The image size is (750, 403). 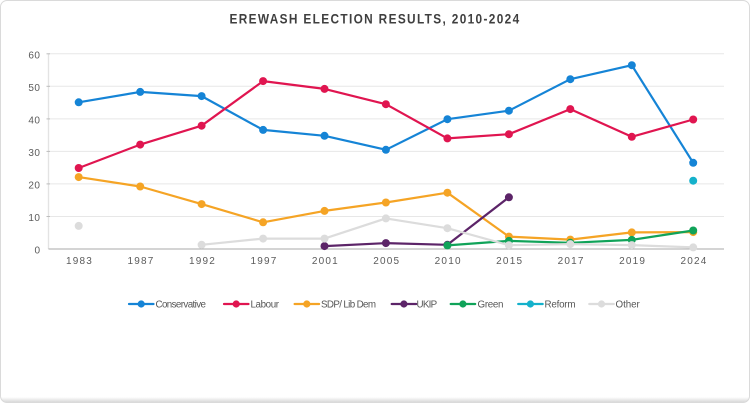 What do you see at coordinates (202, 261) in the screenshot?
I see `svg-text: 1992` at bounding box center [202, 261].